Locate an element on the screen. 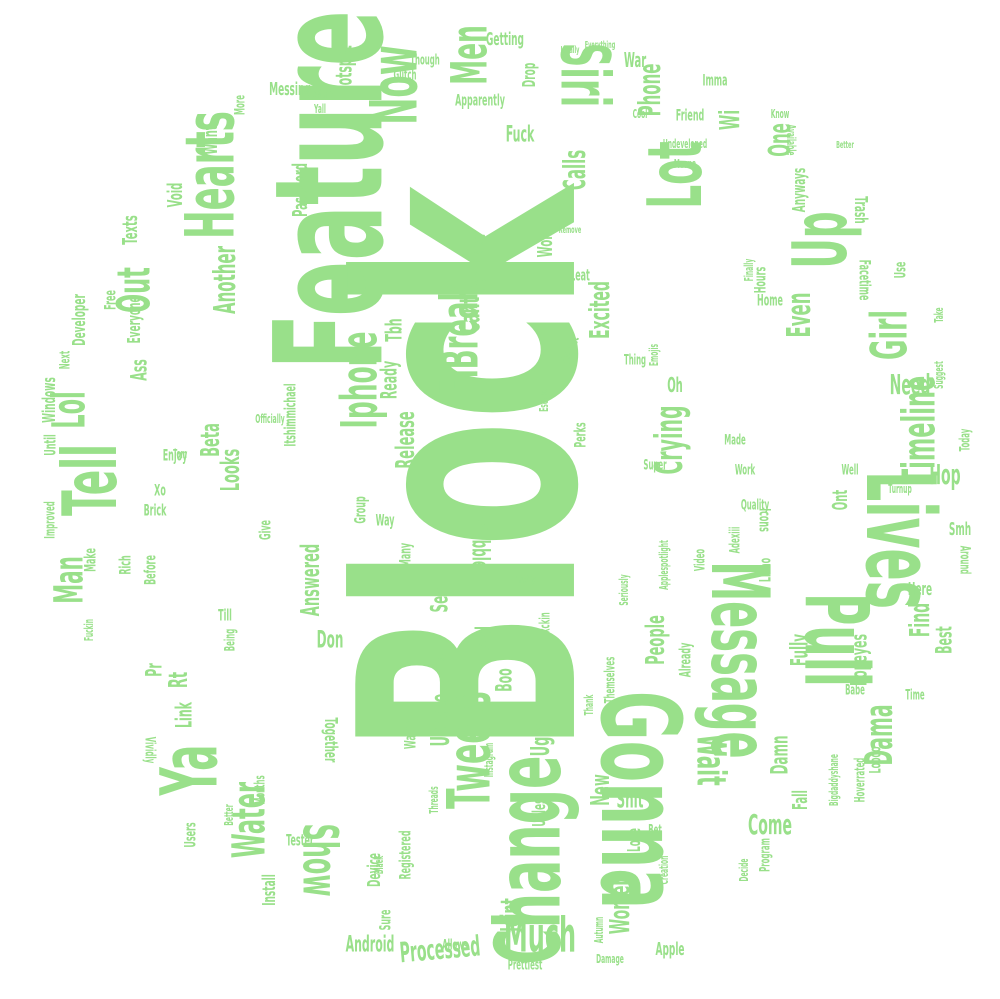 The image size is (1000, 999). cloud-word: Time is located at coordinates (914, 695).